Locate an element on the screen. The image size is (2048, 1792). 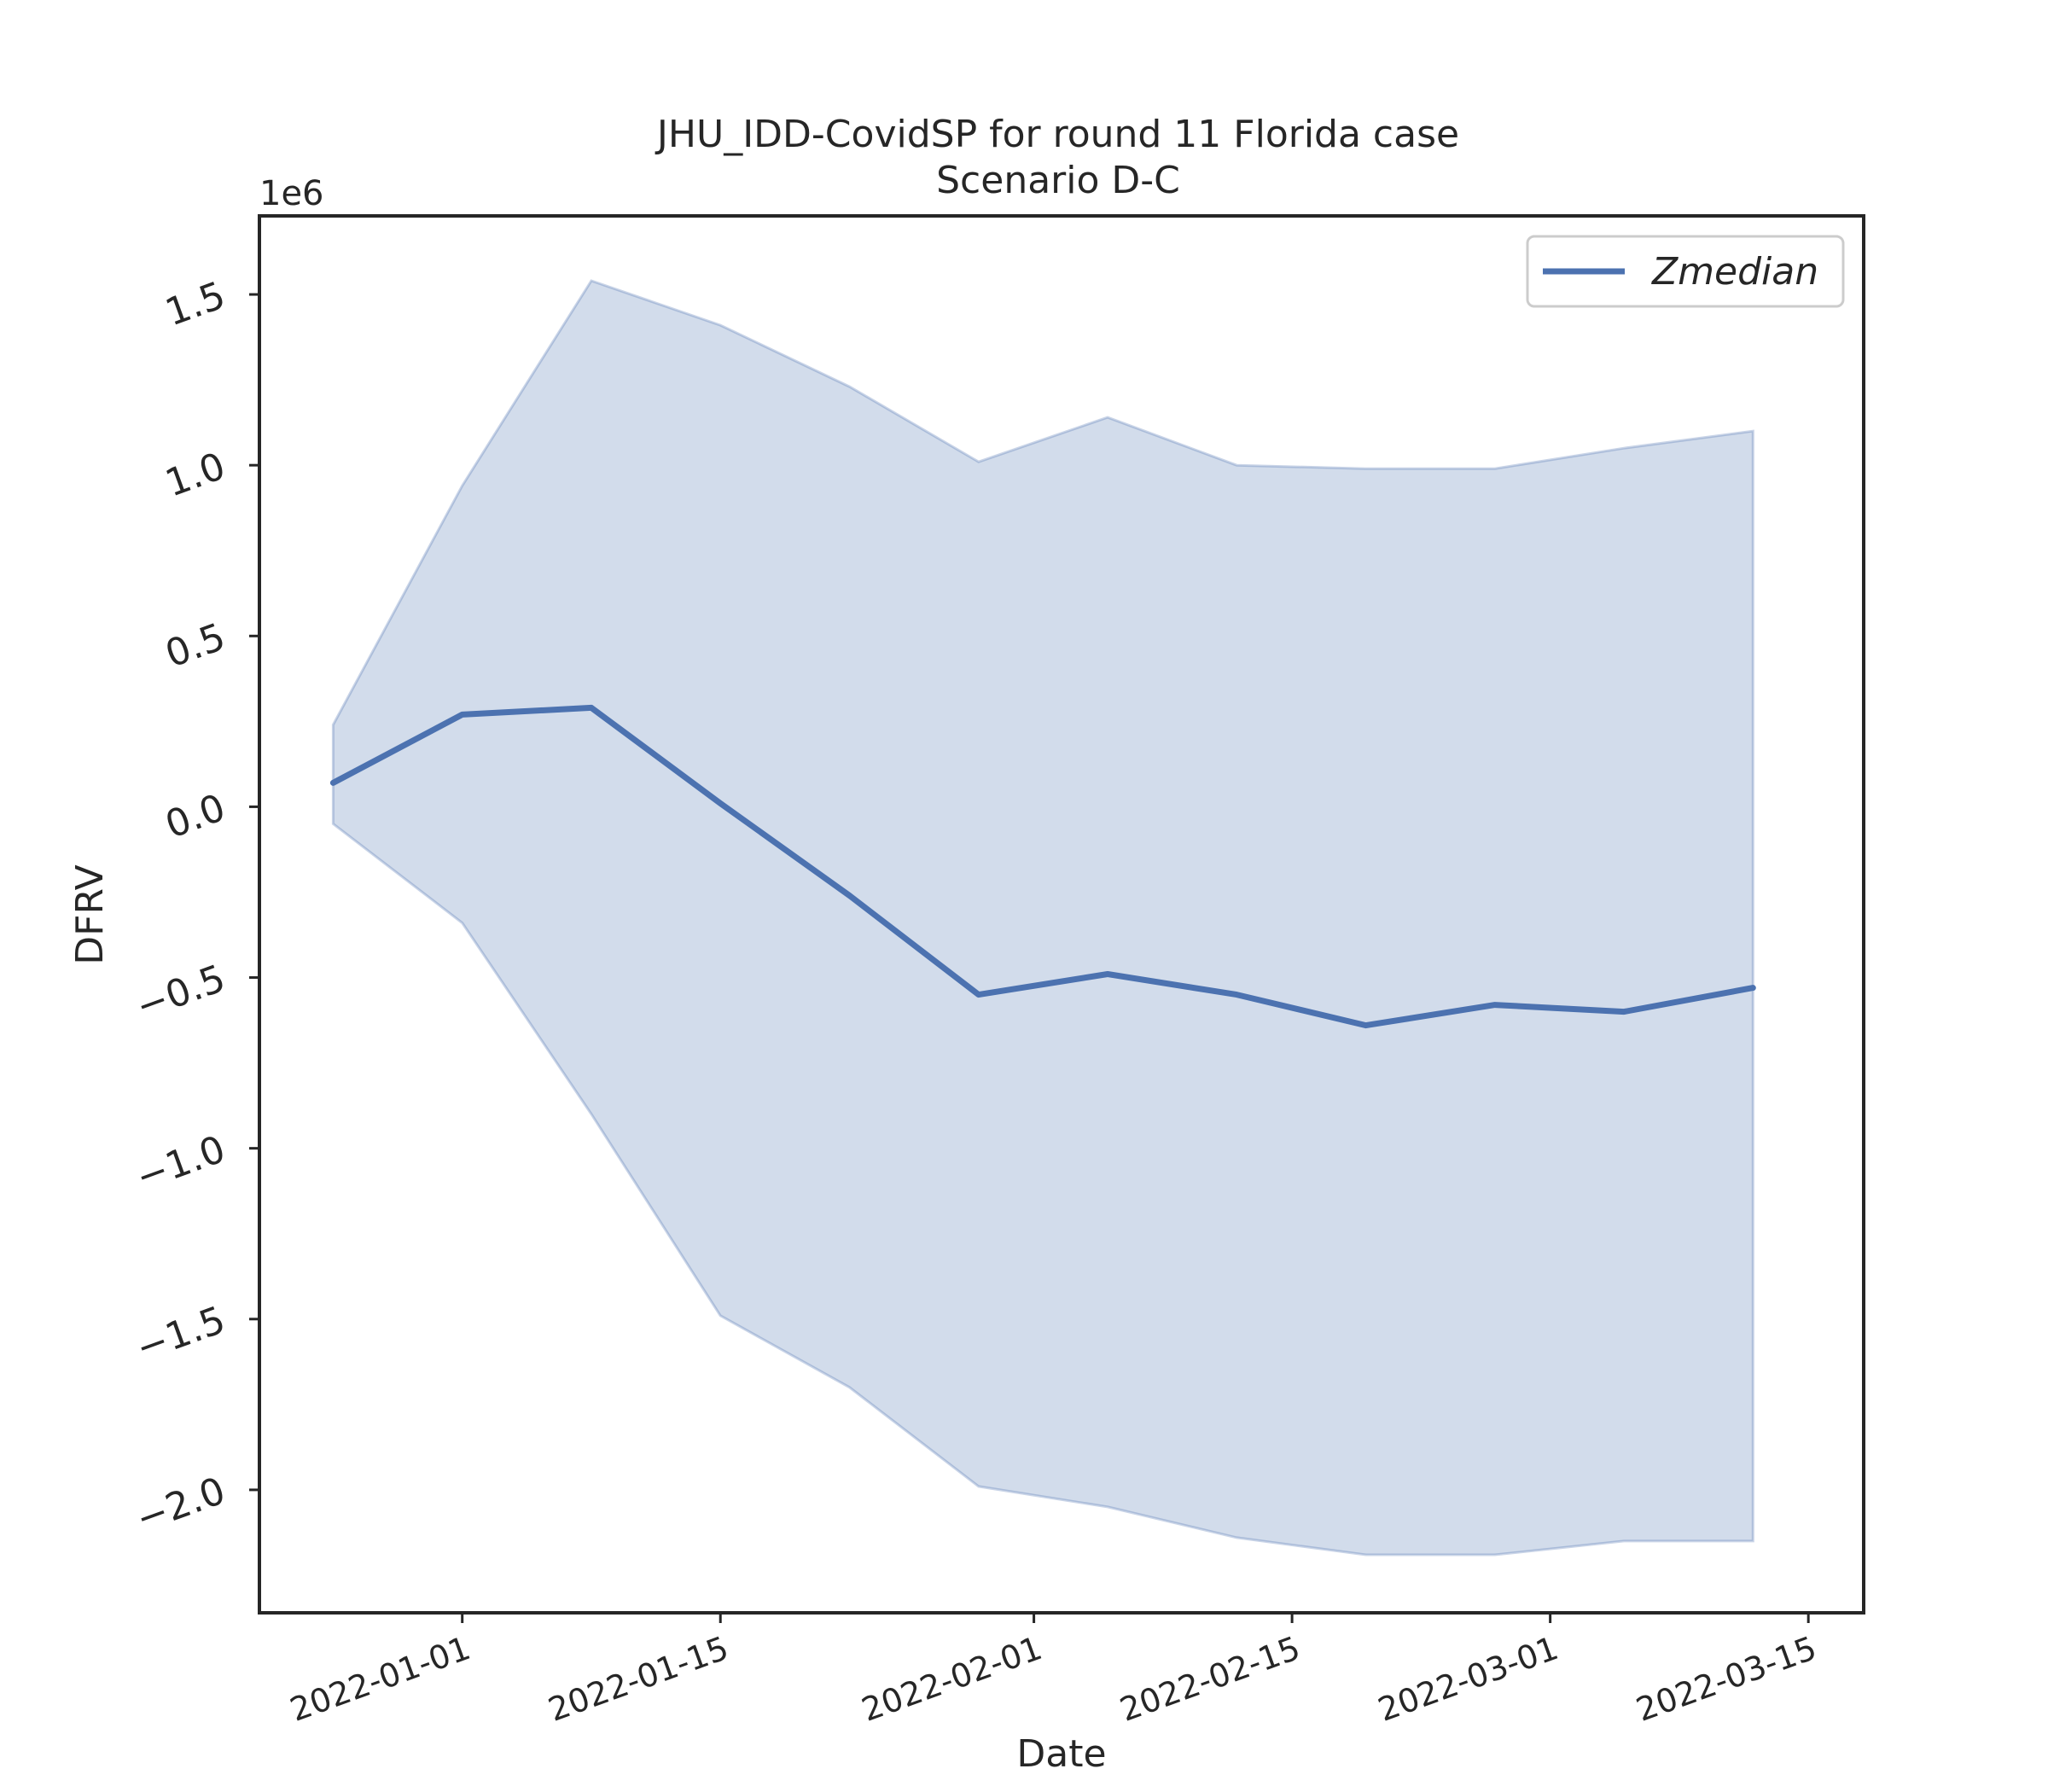
legend: Zmedian is located at coordinates (1685, 271).